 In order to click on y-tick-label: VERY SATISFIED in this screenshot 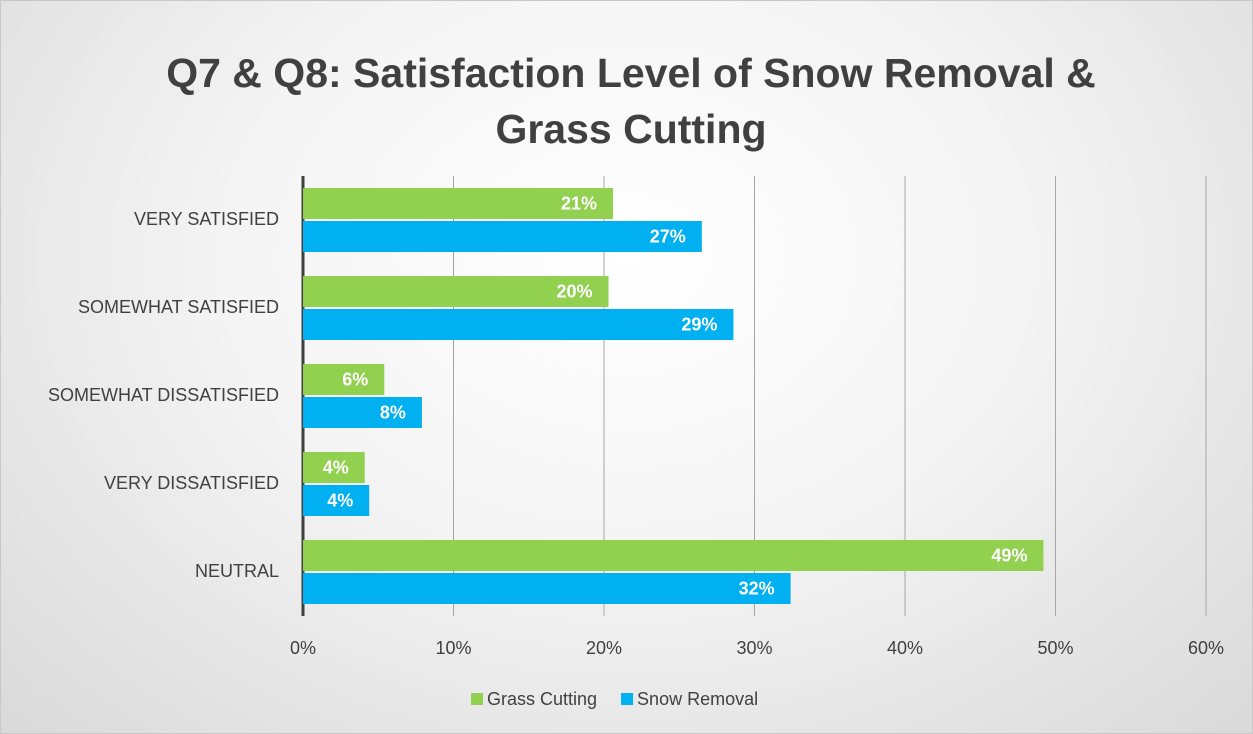, I will do `click(206, 219)`.